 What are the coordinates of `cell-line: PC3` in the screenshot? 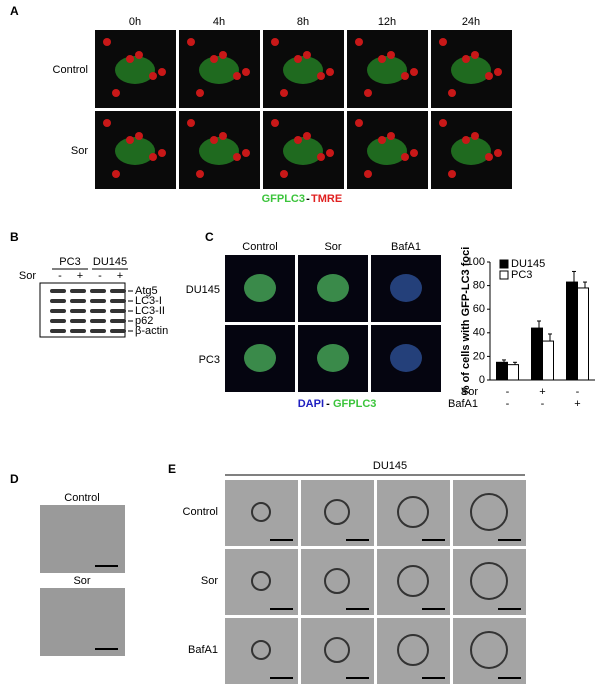 It's located at (69, 262).